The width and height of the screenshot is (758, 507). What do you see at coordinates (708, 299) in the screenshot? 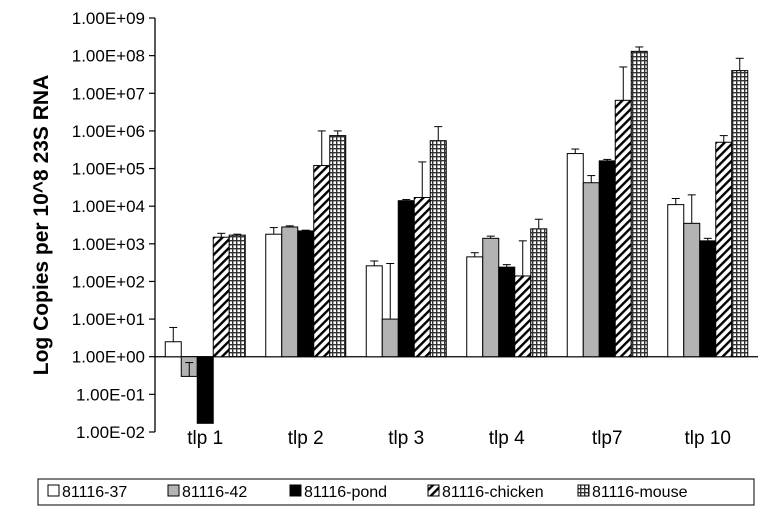
I see `bar-81116-pond-tlp10` at bounding box center [708, 299].